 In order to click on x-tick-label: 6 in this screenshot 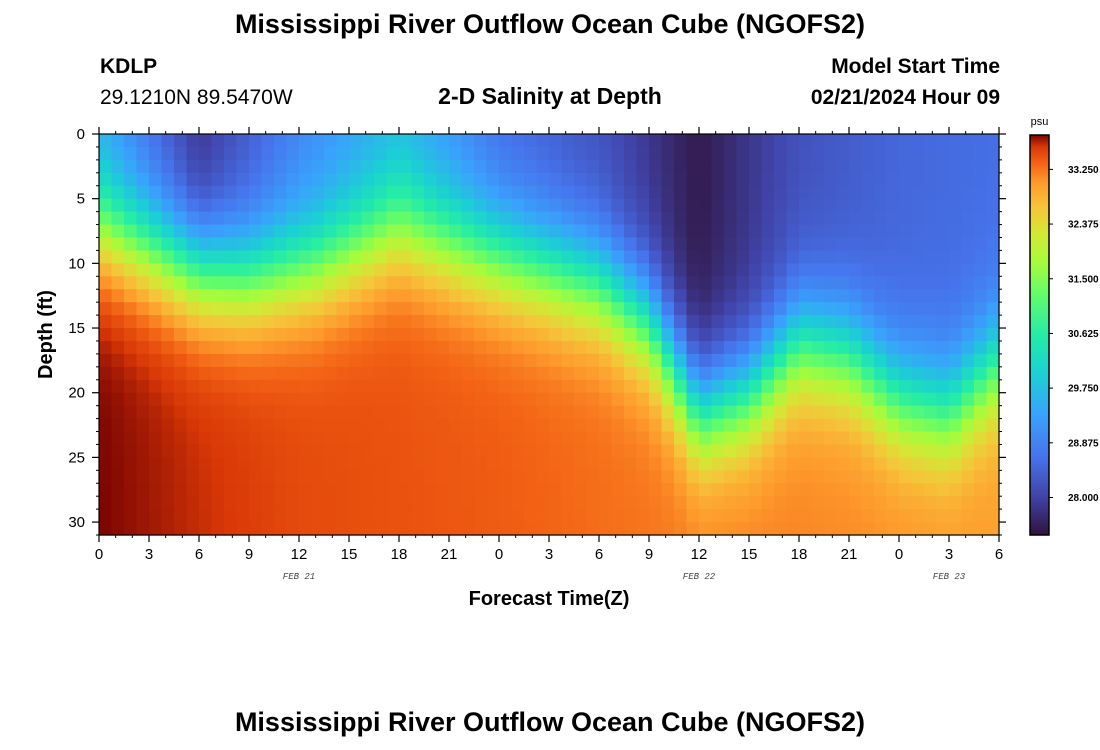, I will do `click(199, 554)`.